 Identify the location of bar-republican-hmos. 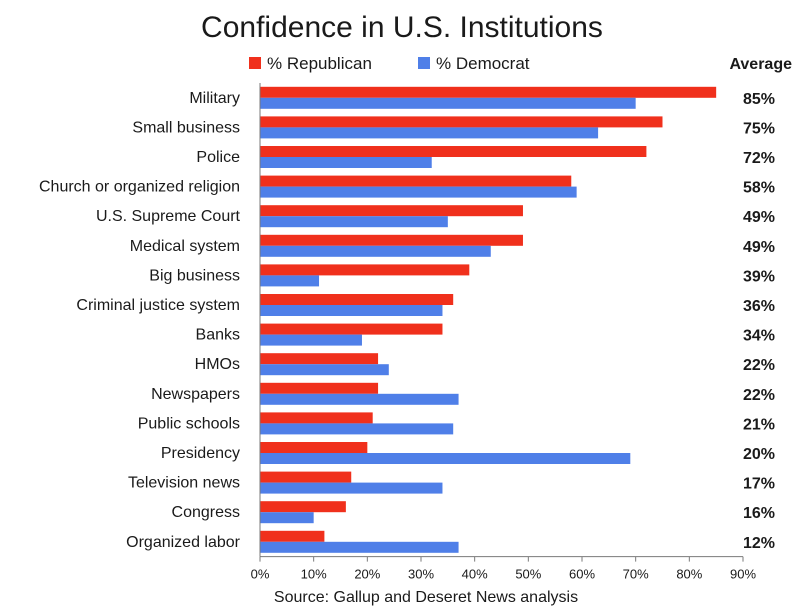
(319, 359).